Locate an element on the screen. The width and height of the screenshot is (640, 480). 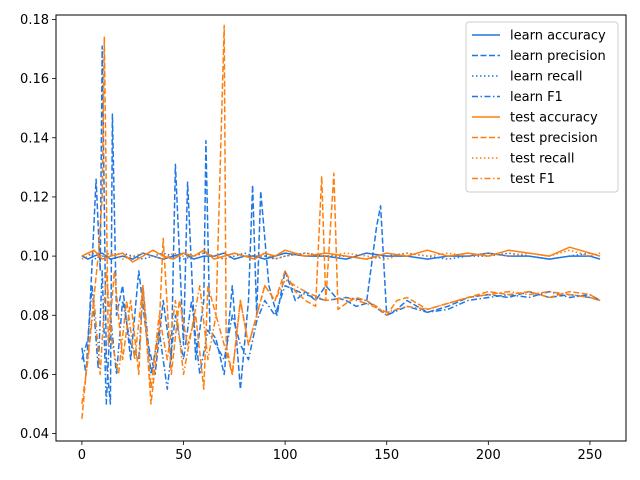
legend-label-test-precision: test precision is located at coordinates (554, 138).